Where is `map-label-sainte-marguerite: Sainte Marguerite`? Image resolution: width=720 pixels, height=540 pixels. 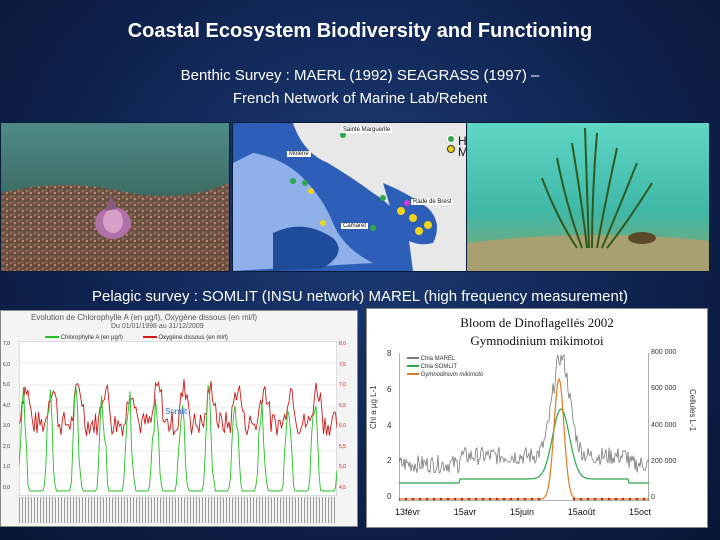 map-label-sainte-marguerite: Sainte Marguerite is located at coordinates (367, 130).